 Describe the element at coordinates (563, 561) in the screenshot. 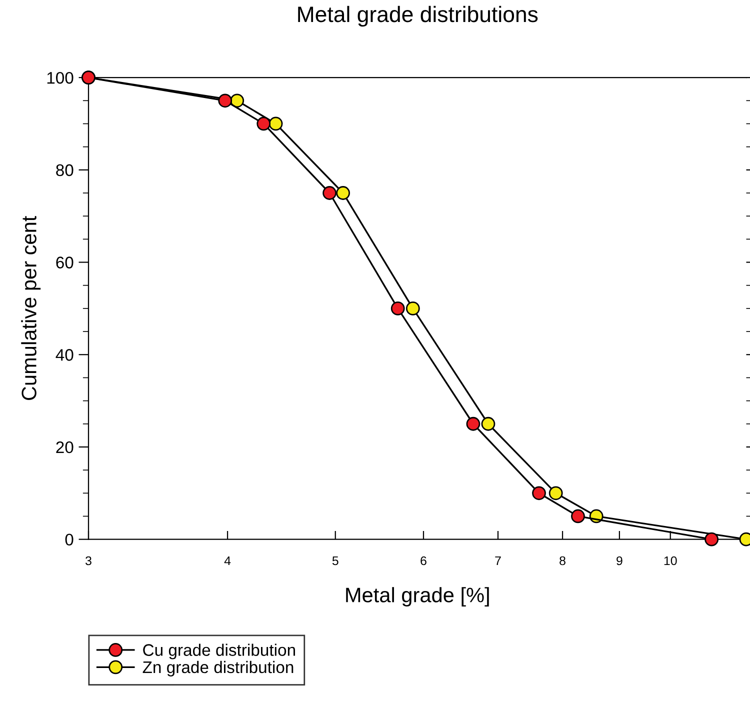

I see `x-tick-label: 8` at that location.